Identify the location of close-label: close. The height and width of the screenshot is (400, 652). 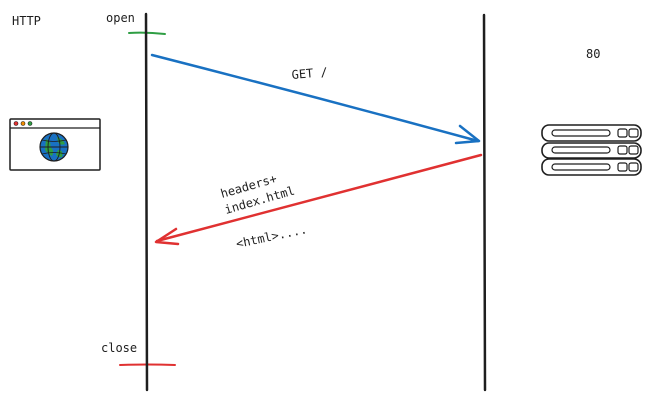
(119, 348).